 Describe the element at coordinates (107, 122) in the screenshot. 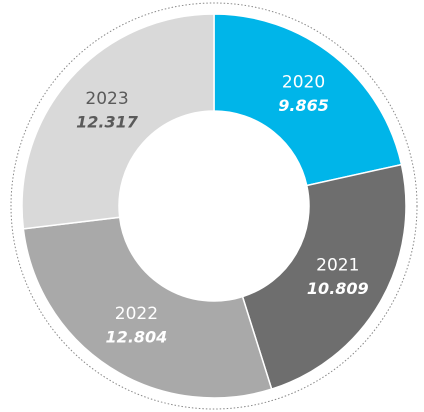

I see `segment-value-label: 12.317` at that location.